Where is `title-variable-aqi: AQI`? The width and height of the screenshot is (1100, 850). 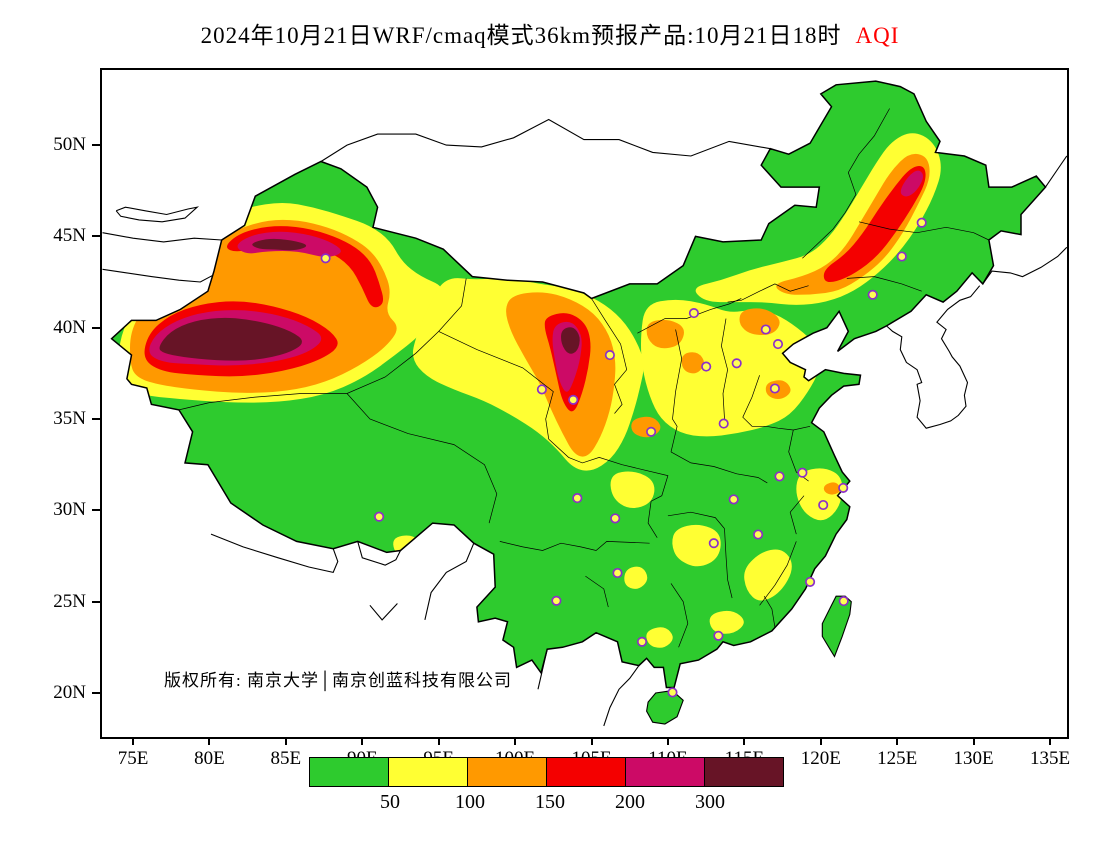
title-variable-aqi: AQI is located at coordinates (877, 35).